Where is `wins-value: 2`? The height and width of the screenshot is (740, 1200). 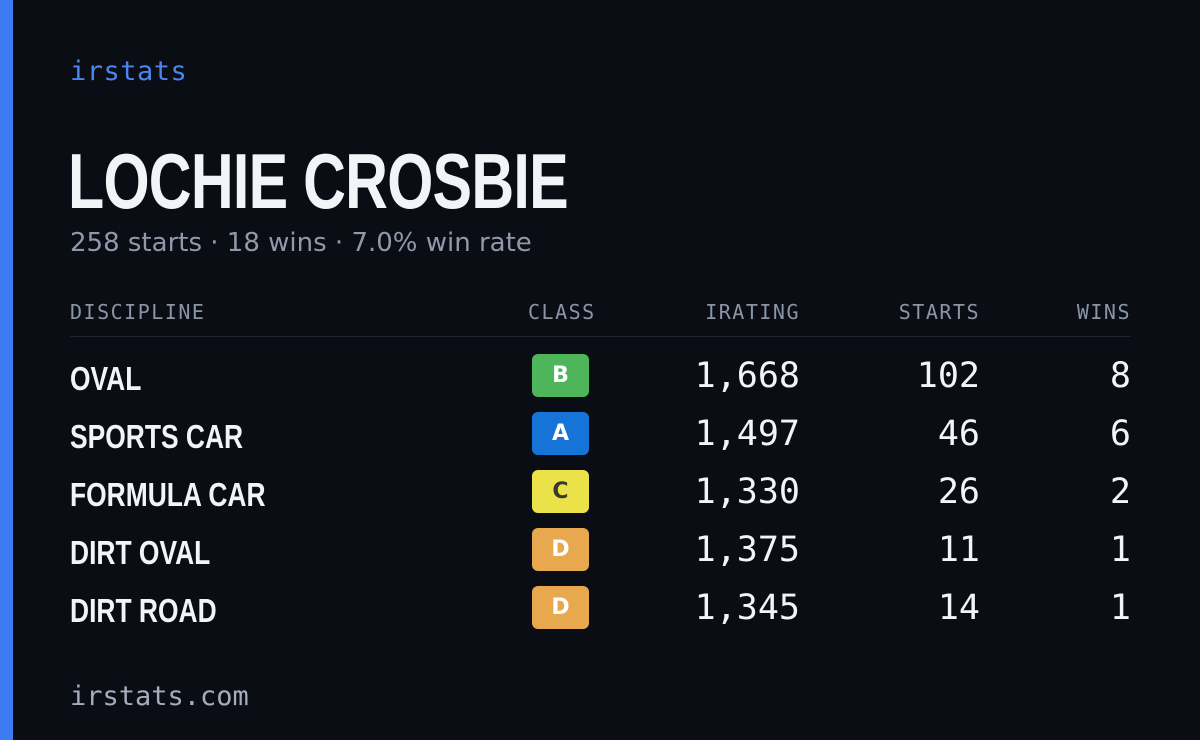 wins-value: 2 is located at coordinates (1120, 492).